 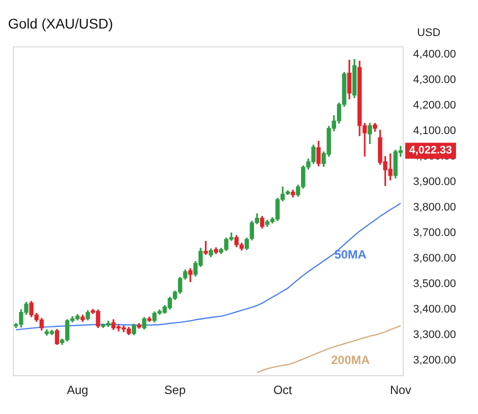 What do you see at coordinates (434, 258) in the screenshot?
I see `y-tick-label: 3,600.00` at bounding box center [434, 258].